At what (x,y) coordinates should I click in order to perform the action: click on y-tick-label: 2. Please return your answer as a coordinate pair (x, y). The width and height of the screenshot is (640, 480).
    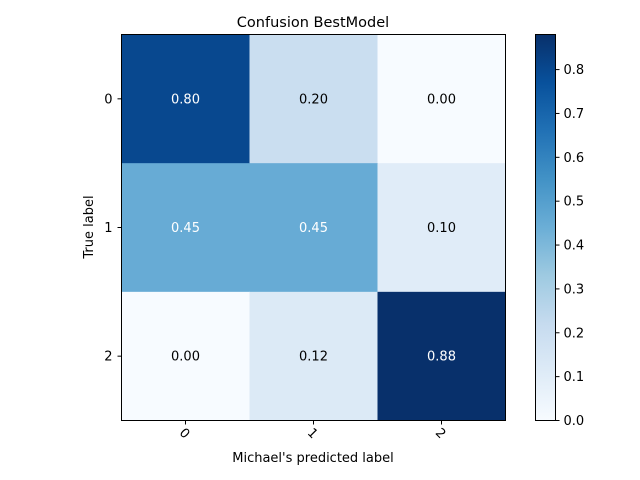
    Looking at the image, I should click on (108, 357).